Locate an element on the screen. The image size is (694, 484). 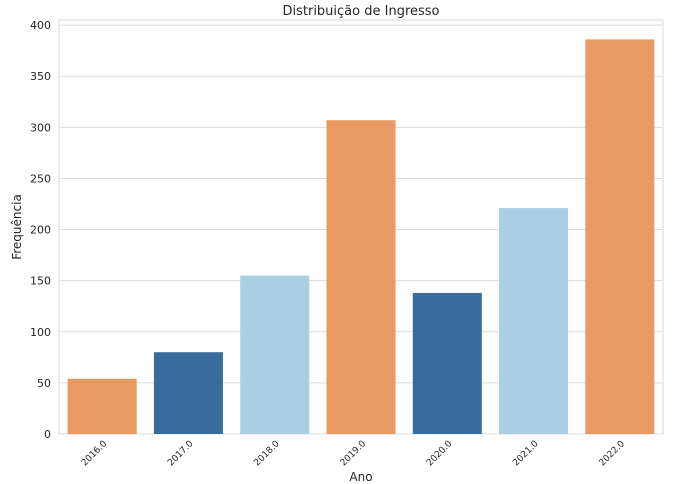
bar-2018 is located at coordinates (275, 354).